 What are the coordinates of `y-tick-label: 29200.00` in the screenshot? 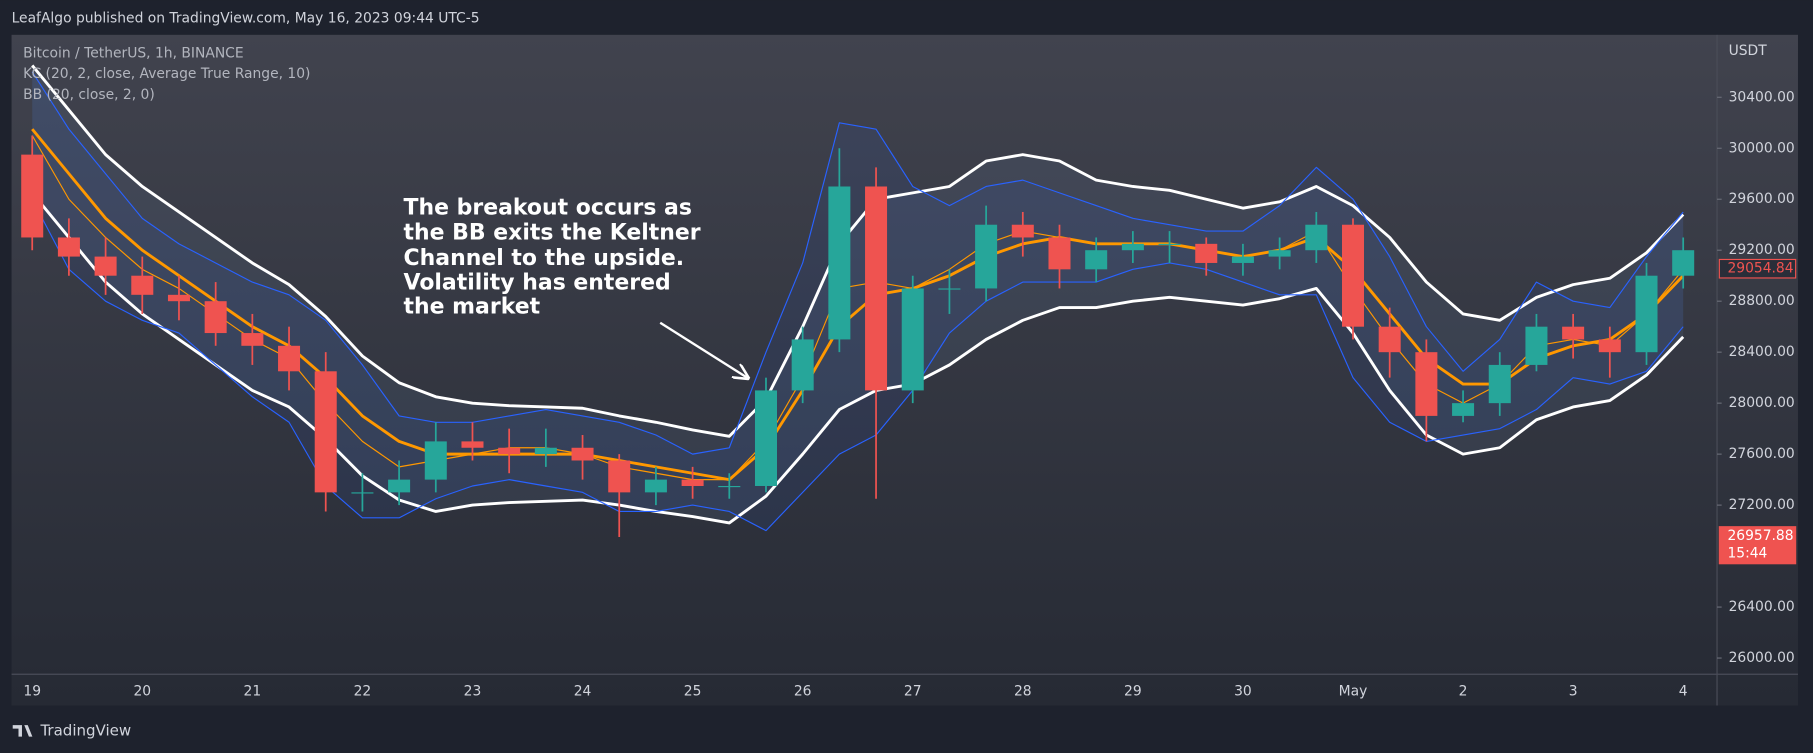 It's located at (1762, 250).